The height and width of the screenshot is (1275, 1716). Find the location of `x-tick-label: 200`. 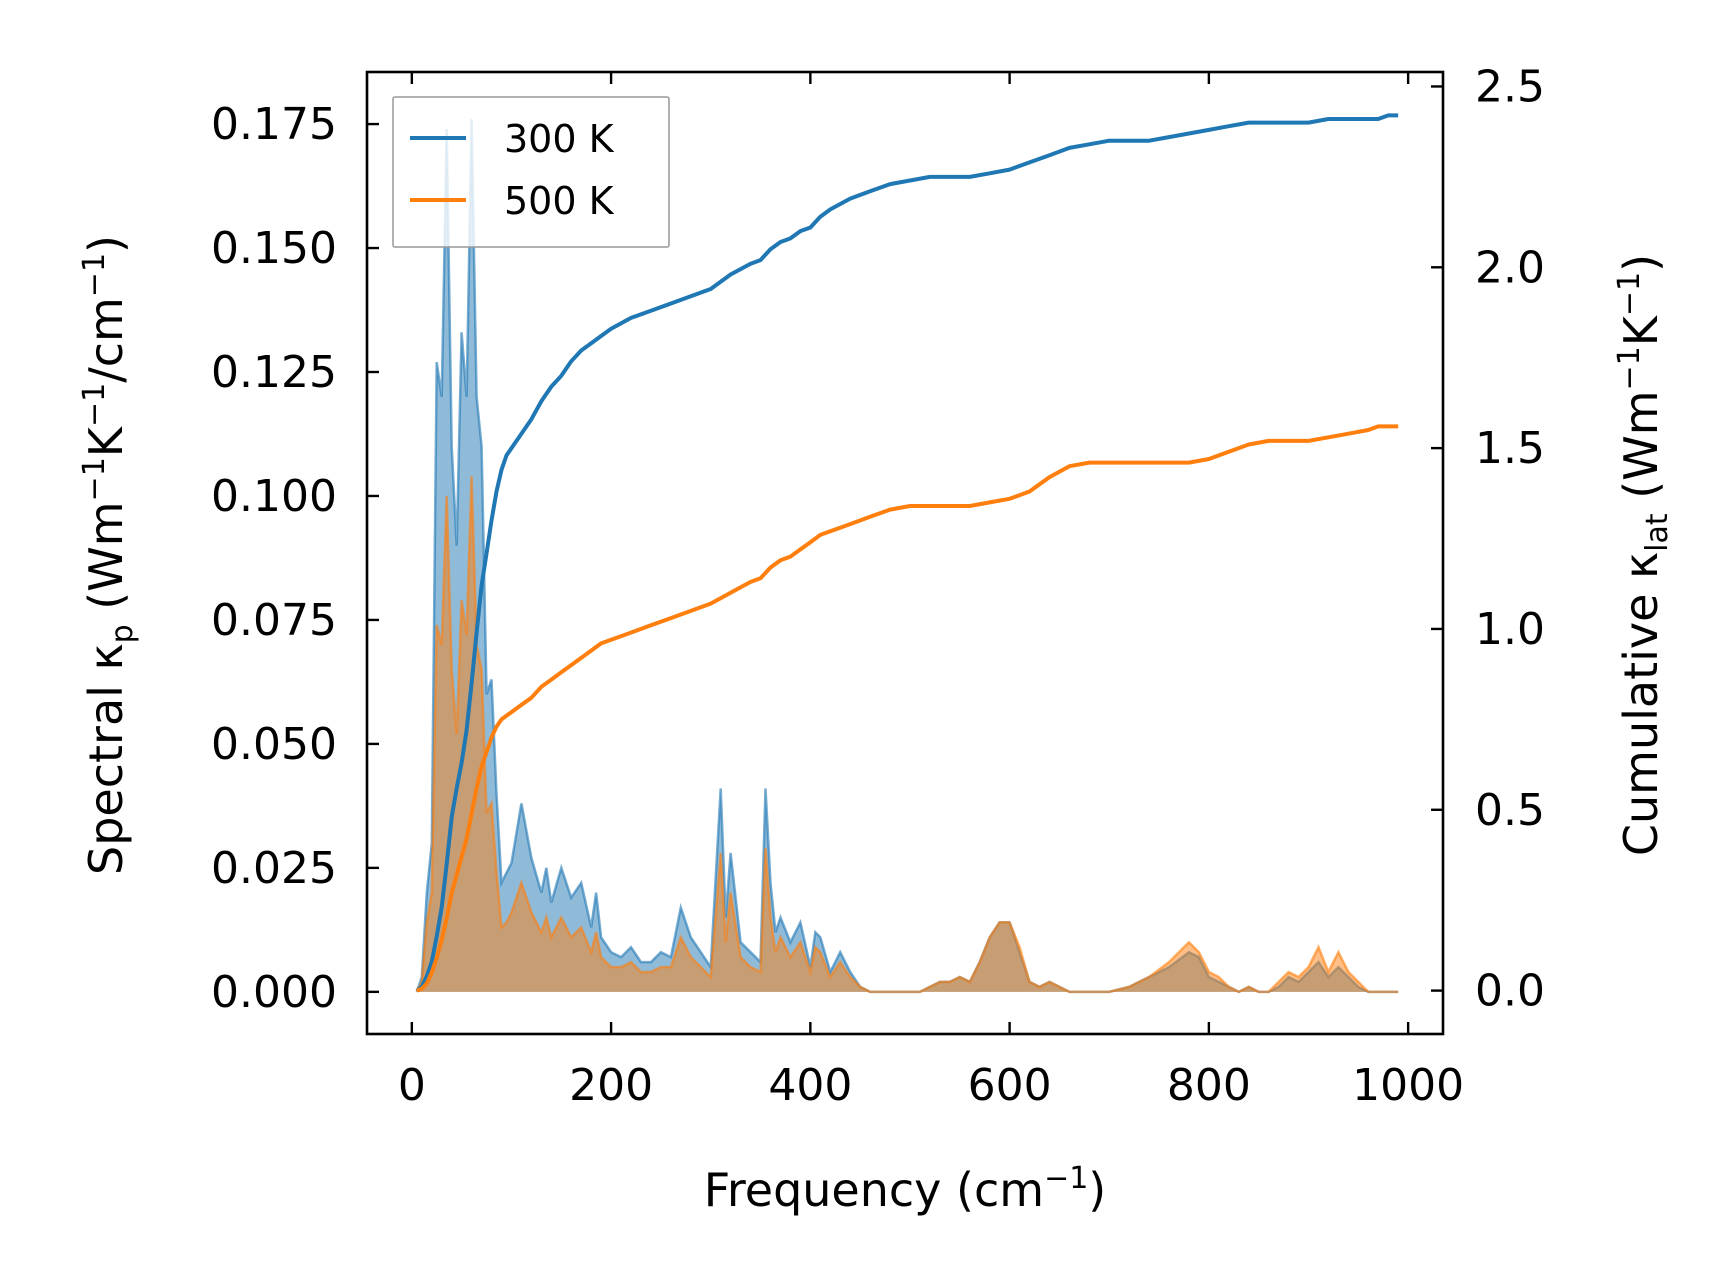

x-tick-label: 200 is located at coordinates (611, 1085).